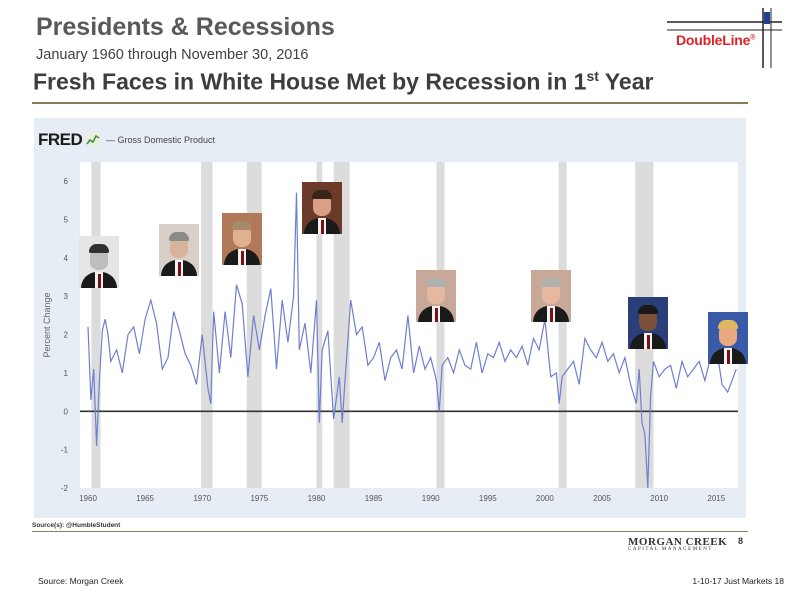 The image size is (800, 600). I want to click on x-tick-label: 1980, so click(317, 498).